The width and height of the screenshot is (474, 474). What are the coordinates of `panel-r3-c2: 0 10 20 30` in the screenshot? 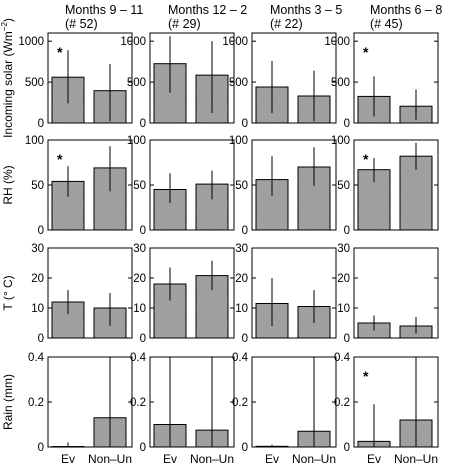 It's located at (184, 294).